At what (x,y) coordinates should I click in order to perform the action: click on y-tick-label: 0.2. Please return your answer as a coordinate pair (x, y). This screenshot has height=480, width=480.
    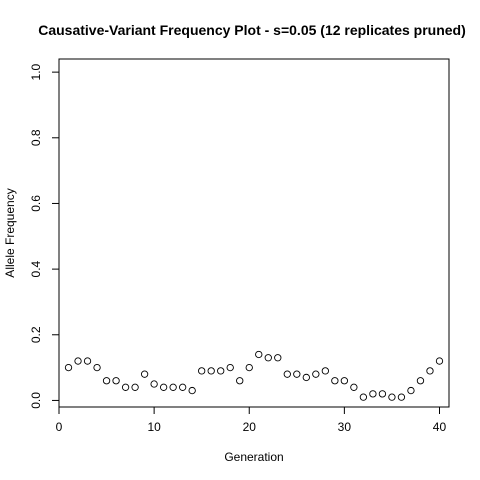
    Looking at the image, I should click on (36, 334).